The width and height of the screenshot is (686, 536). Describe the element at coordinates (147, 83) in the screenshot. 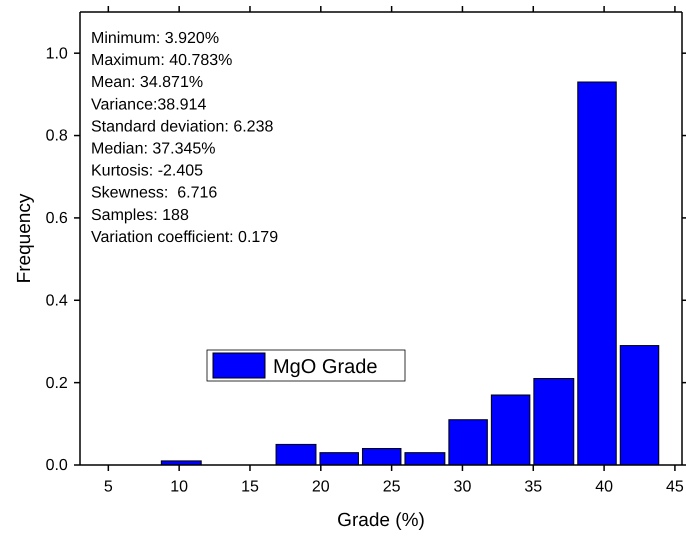

I see `annotation: Mean: 34.871%` at that location.